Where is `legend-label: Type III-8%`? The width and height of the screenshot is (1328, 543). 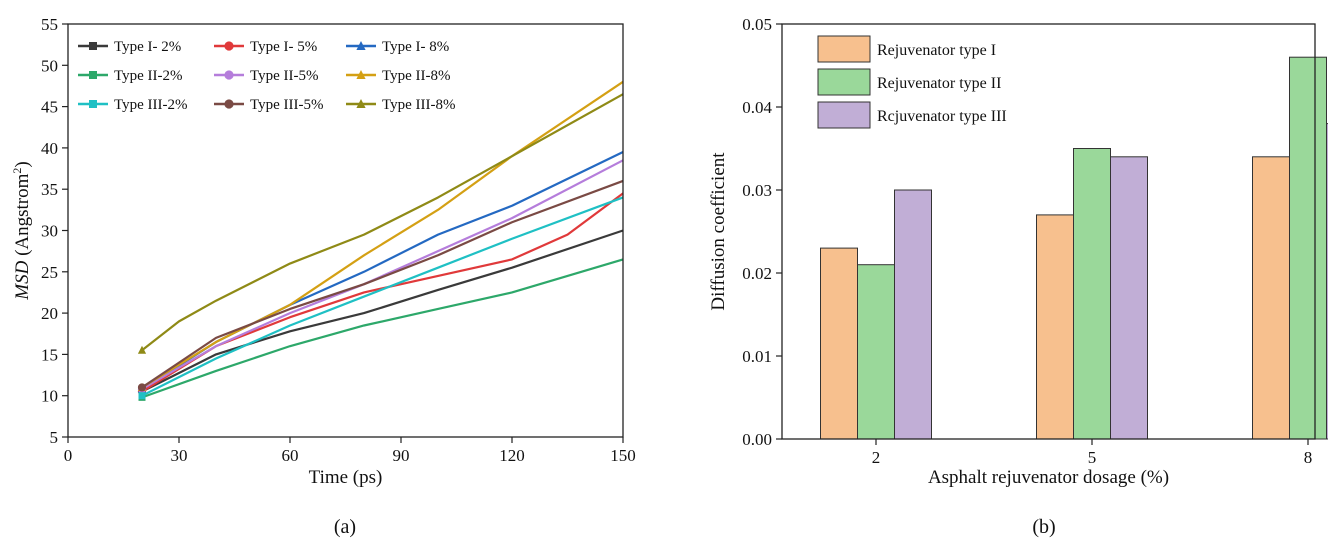
legend-label: Type III-8% is located at coordinates (419, 105).